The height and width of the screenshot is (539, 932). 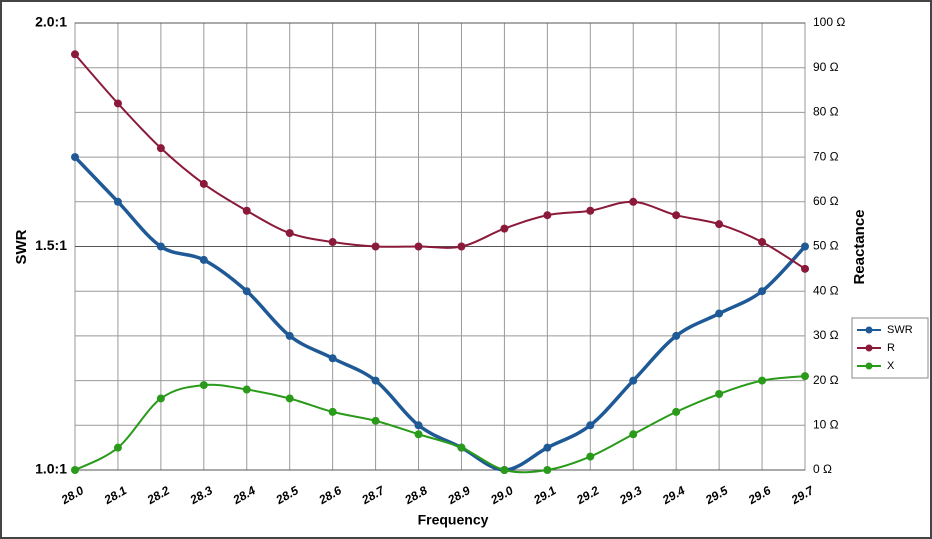 I want to click on y-tick-label: 2.0:1, so click(x=51, y=22).